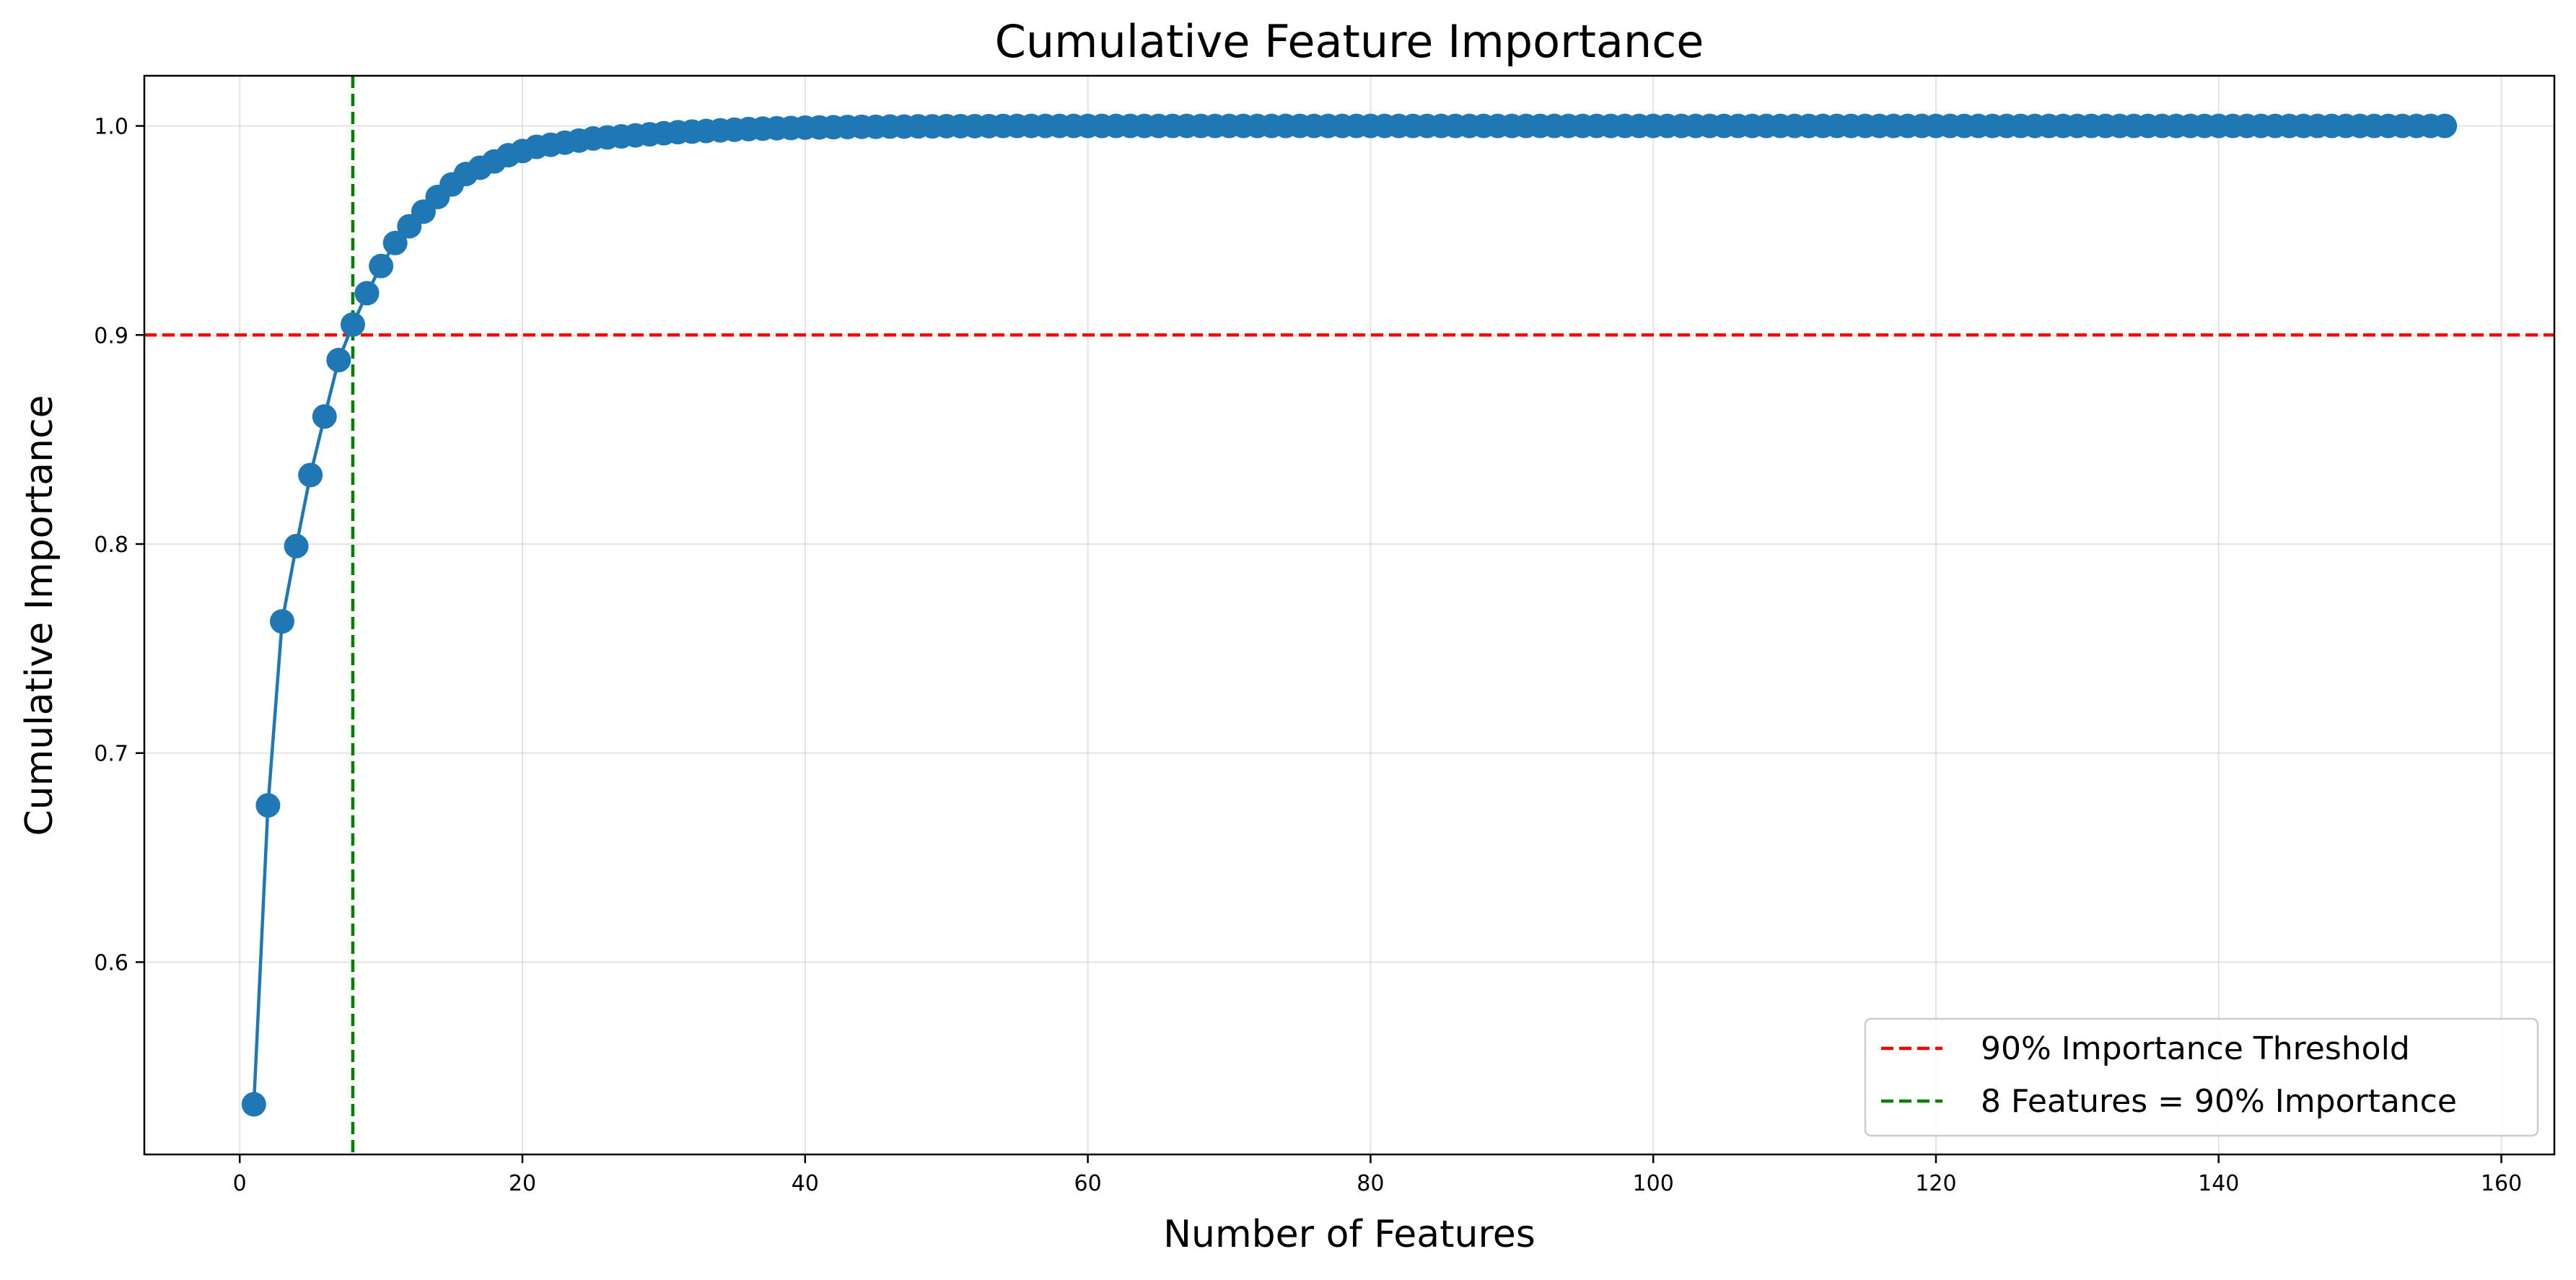 The image size is (2576, 1280). I want to click on x-tick-label: 140, so click(2218, 1183).